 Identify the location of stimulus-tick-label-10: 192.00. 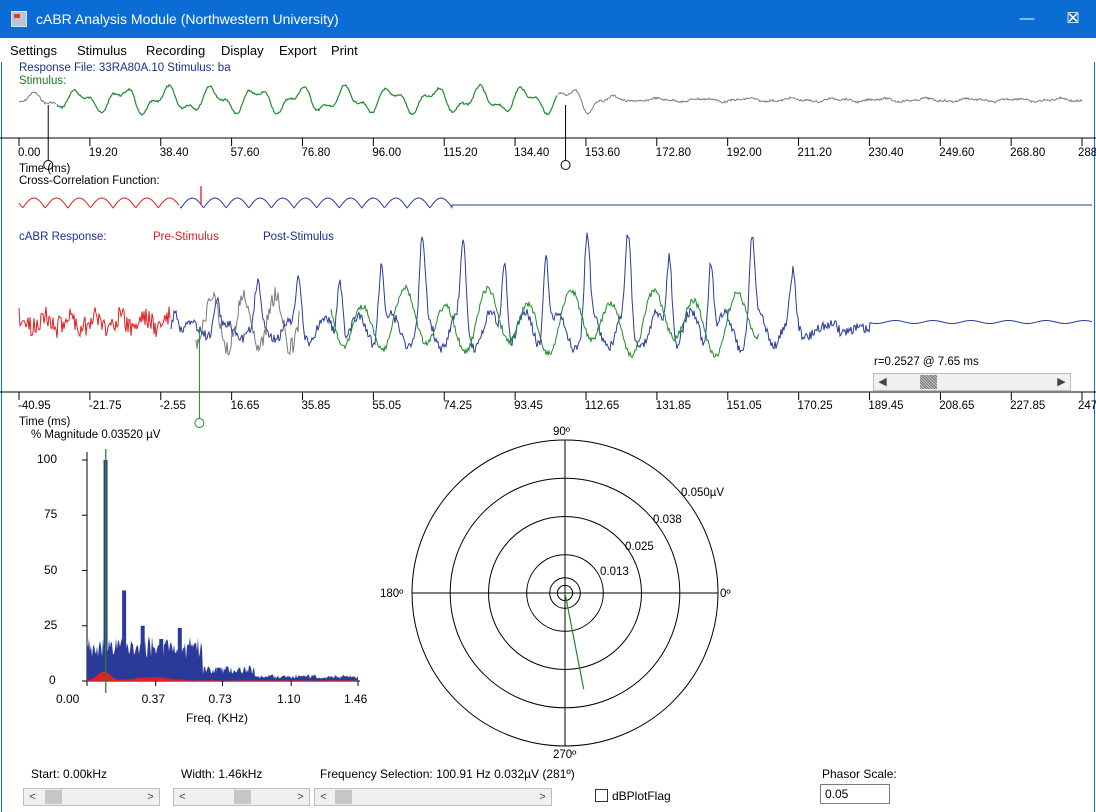
(744, 153).